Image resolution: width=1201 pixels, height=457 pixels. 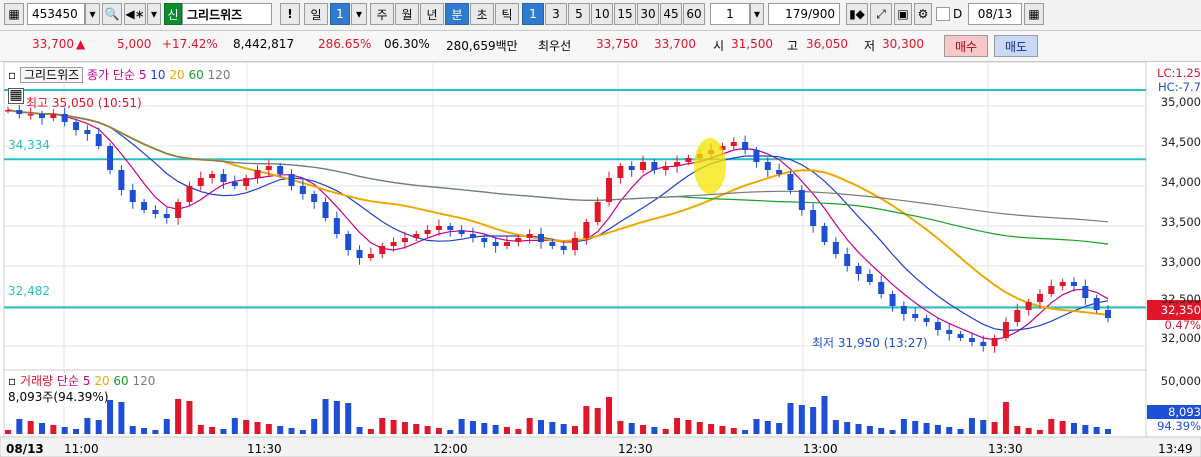 What do you see at coordinates (154, 14) in the screenshot?
I see `speaker-dropdown-icon: ▾` at bounding box center [154, 14].